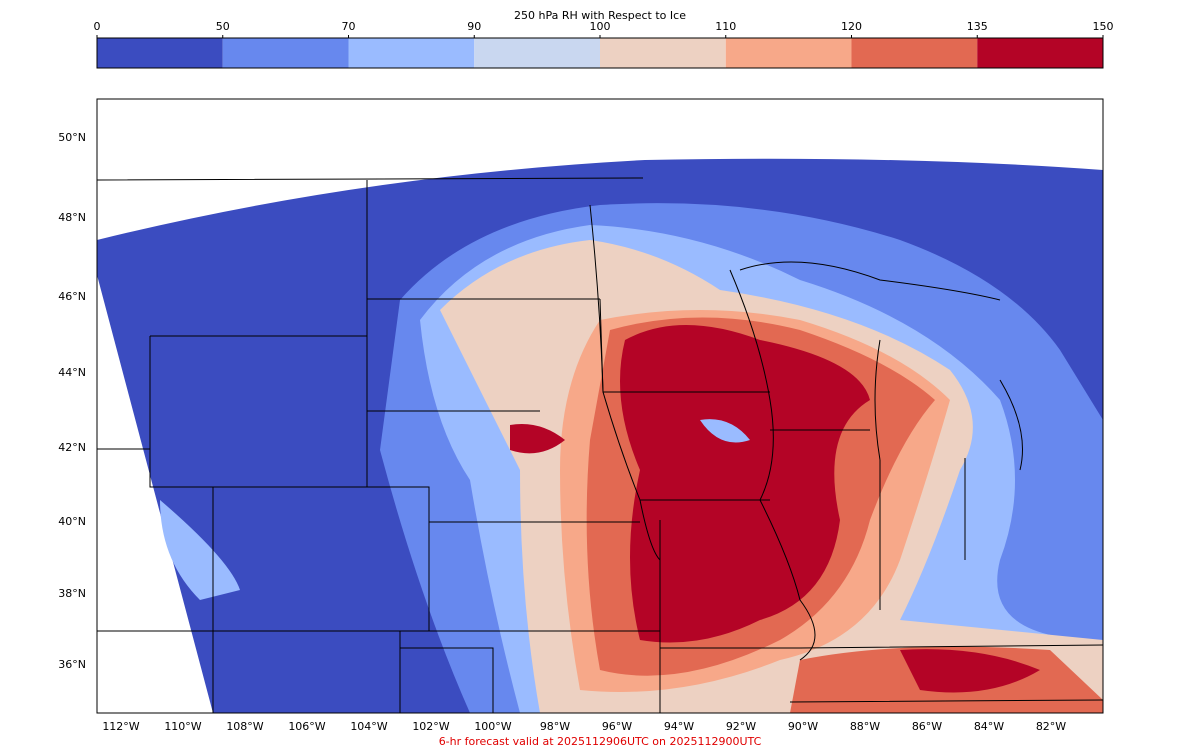 The image size is (1200, 750). Describe the element at coordinates (803, 726) in the screenshot. I see `lon-label: 90°W` at that location.